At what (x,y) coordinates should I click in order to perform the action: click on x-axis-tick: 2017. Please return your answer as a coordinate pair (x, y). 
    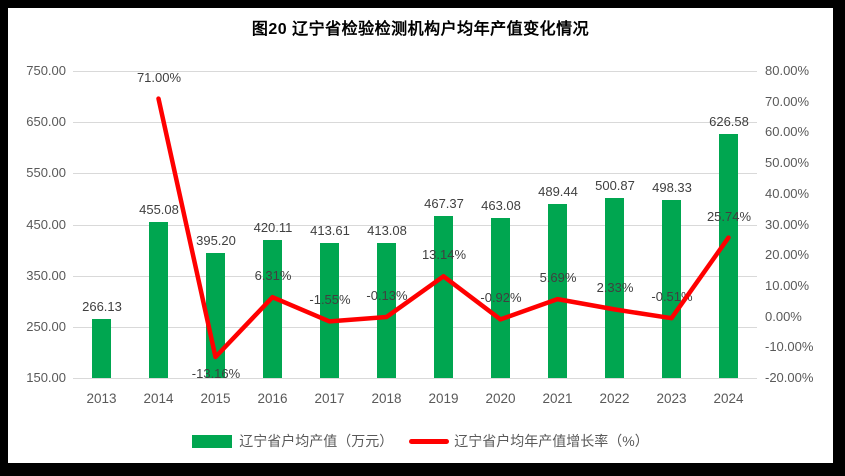
    Looking at the image, I should click on (329, 398).